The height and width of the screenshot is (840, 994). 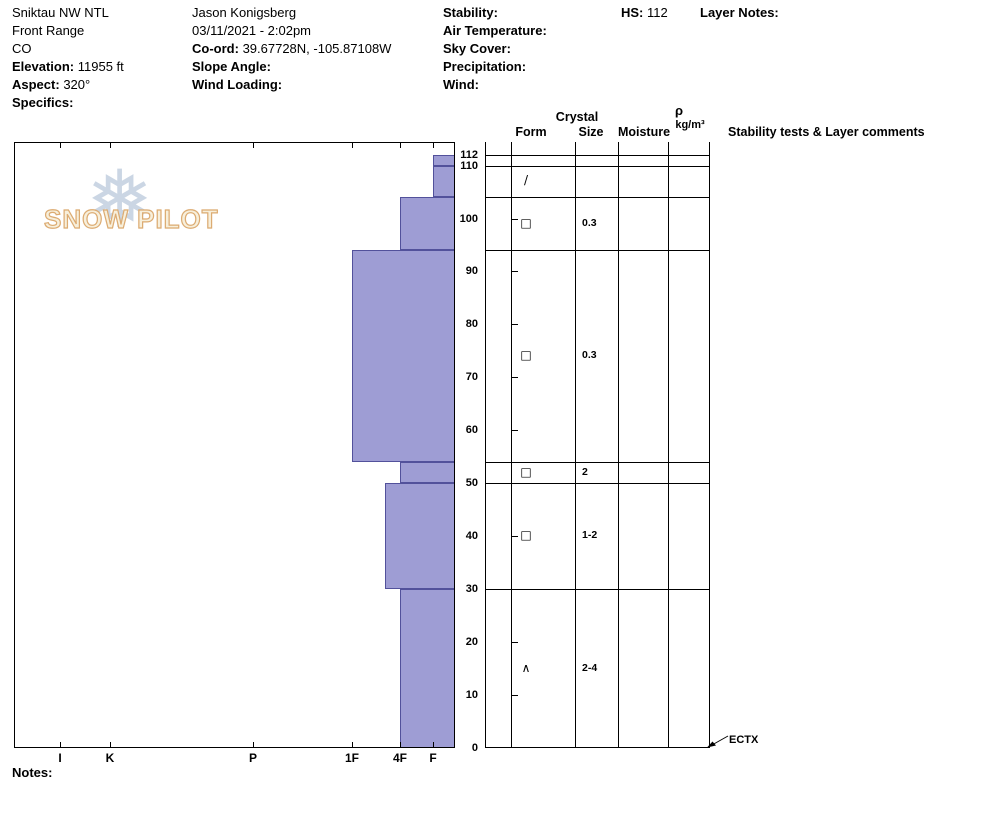 I want to click on precipitation-label: Precipitation:, so click(x=485, y=66).